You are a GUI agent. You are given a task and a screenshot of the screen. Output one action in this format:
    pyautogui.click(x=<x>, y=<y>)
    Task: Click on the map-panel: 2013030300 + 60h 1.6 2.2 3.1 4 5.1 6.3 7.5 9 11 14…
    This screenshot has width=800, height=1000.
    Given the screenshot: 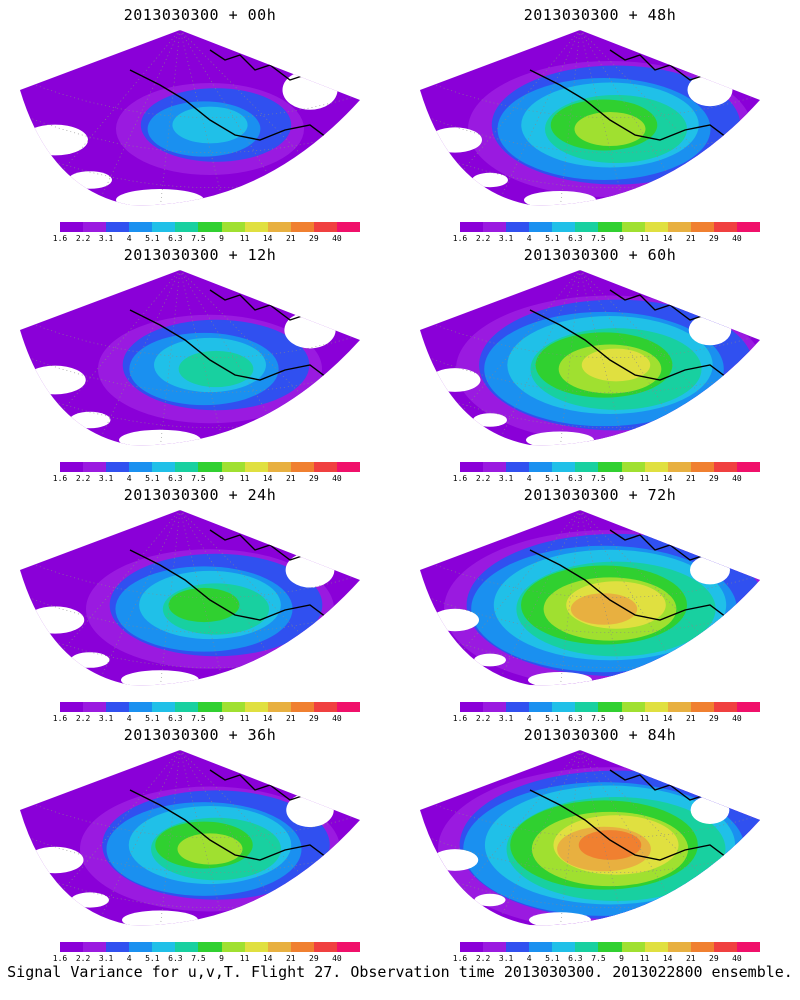 What is the action you would take?
    pyautogui.click(x=600, y=361)
    